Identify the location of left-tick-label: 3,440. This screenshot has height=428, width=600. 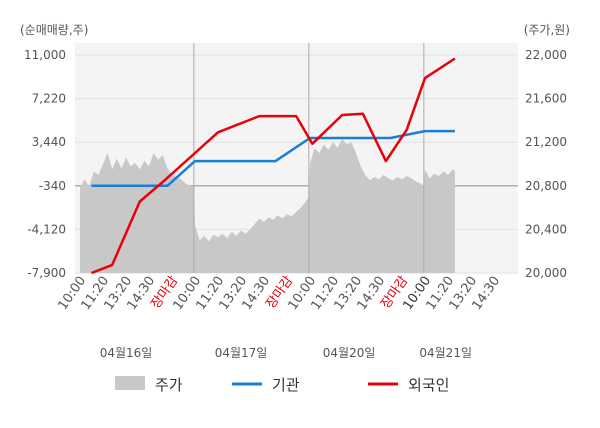
(49, 142).